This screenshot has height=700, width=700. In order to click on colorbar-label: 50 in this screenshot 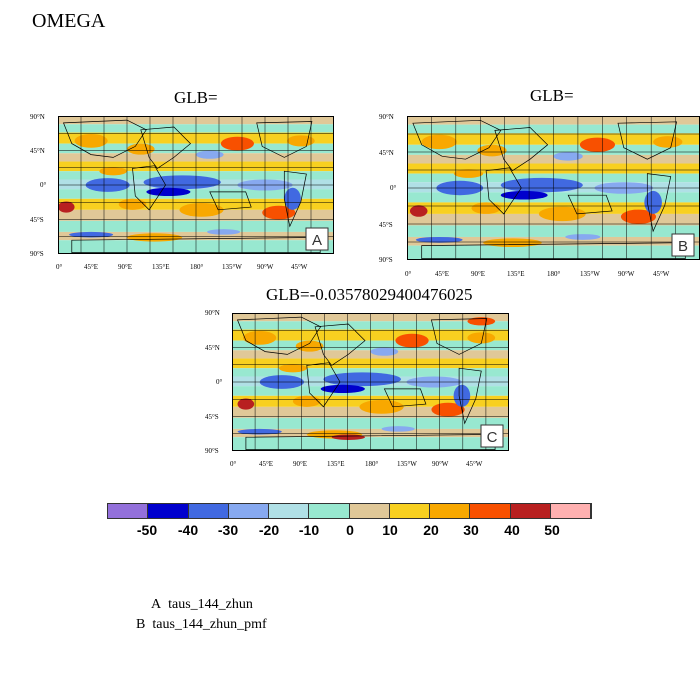, I will do `click(552, 530)`.